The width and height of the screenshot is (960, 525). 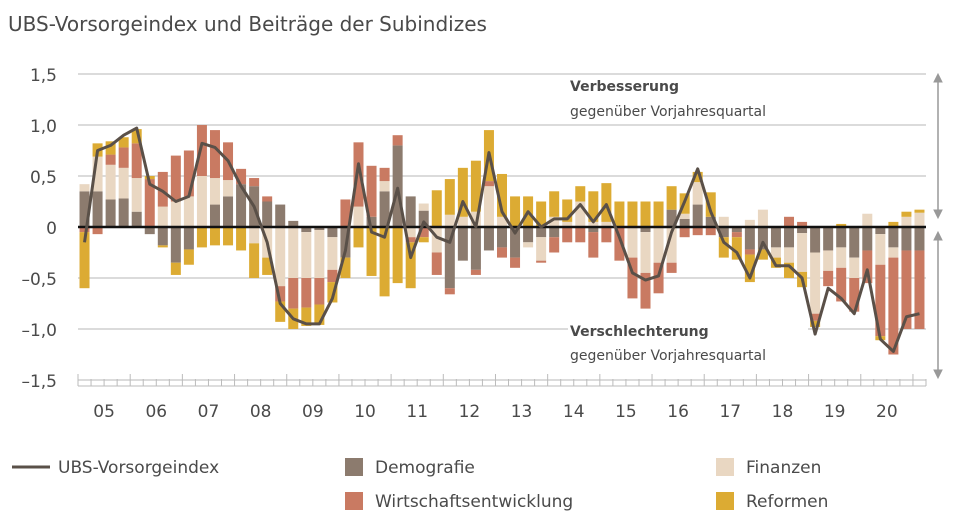 What do you see at coordinates (138, 468) in the screenshot?
I see `svg-text: UBS-Vorsorgeindex` at bounding box center [138, 468].